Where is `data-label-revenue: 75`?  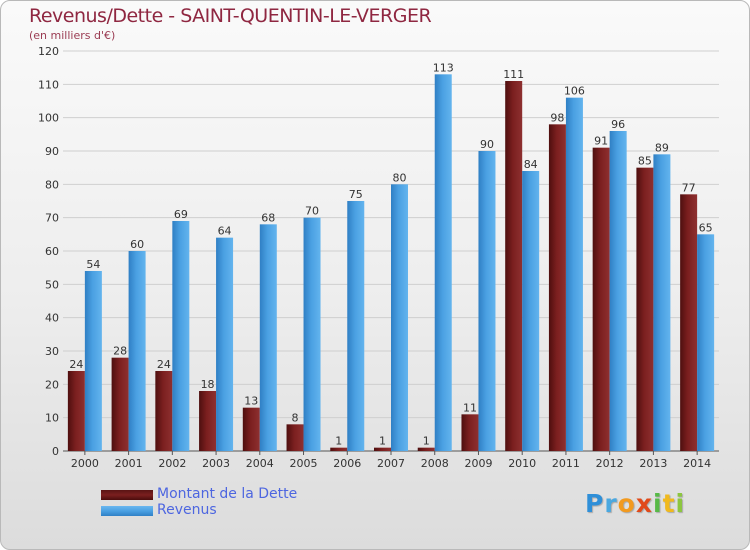
data-label-revenue: 75 is located at coordinates (356, 194).